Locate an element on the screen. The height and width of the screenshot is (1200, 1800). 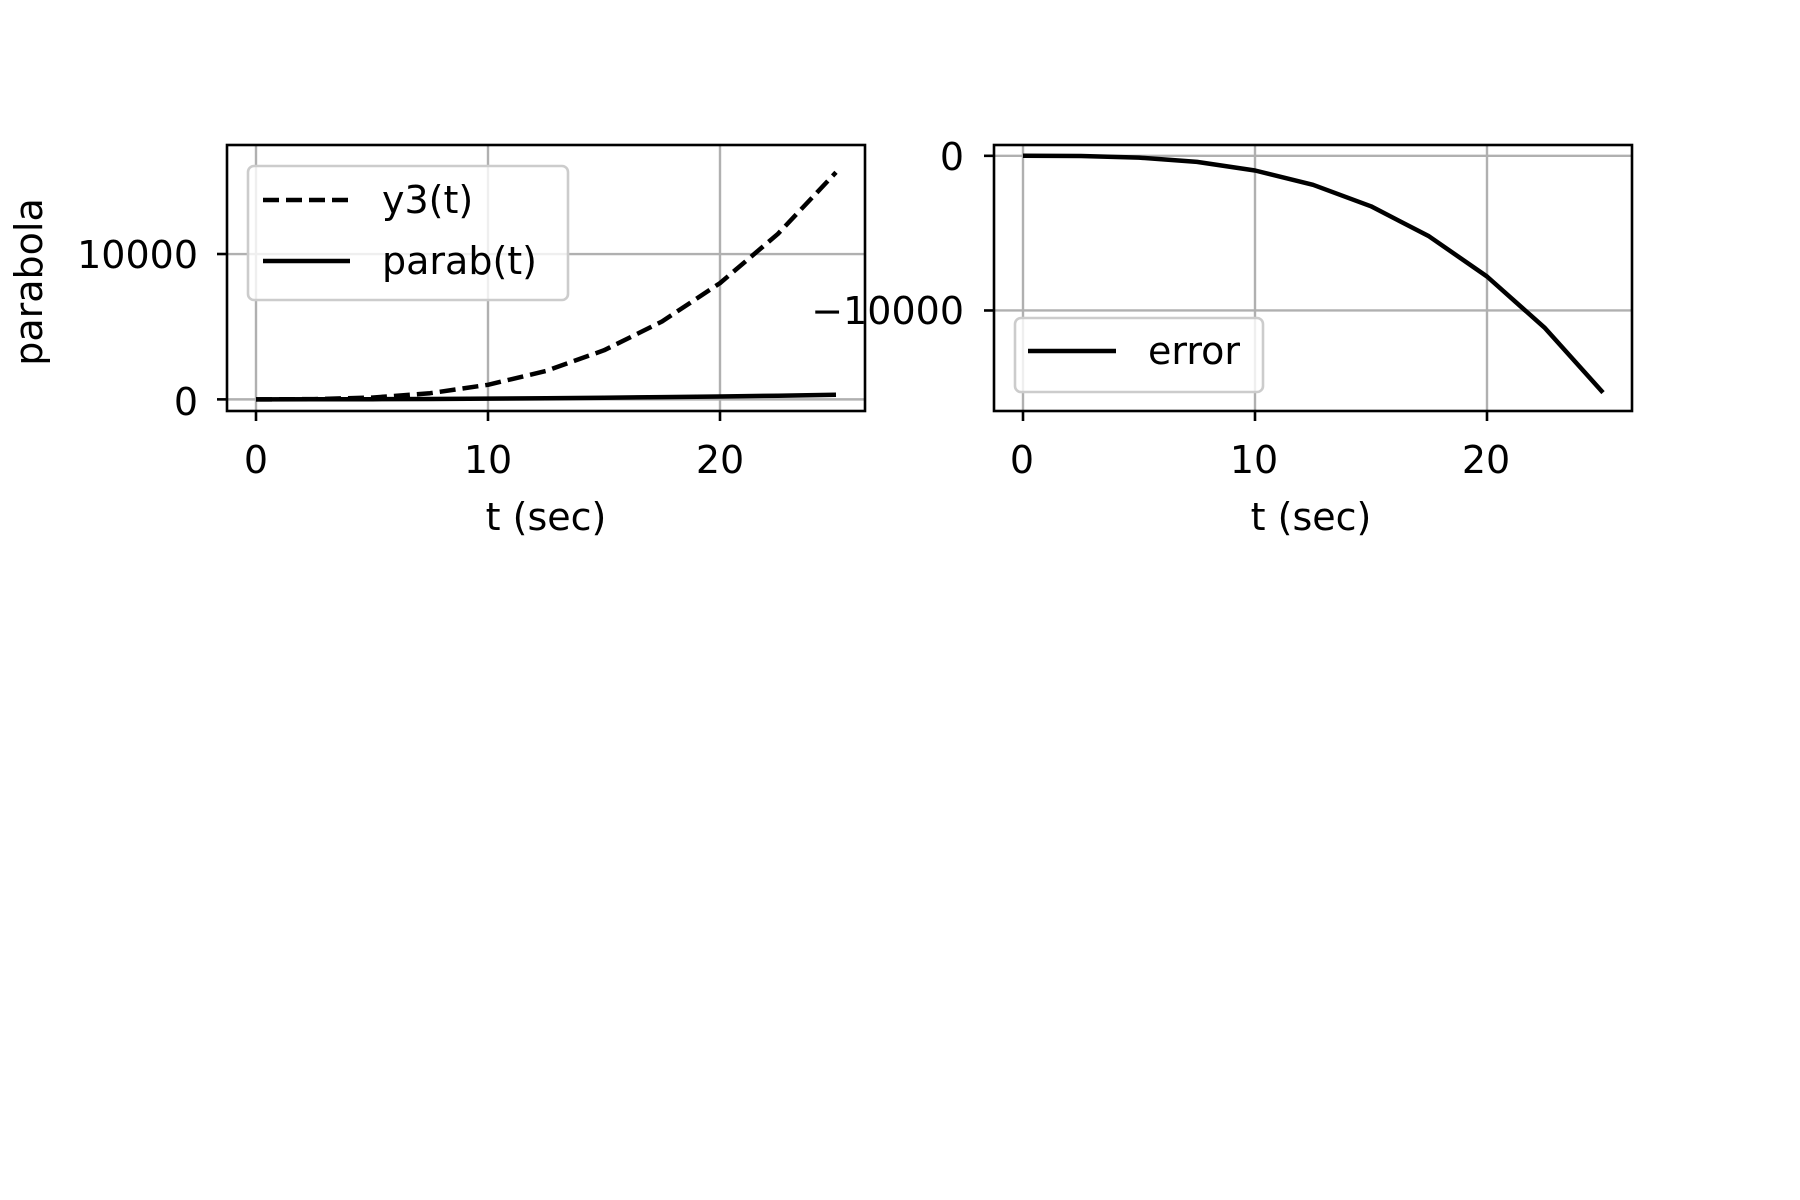
left-x-tick-label-10: 10 is located at coordinates (488, 460).